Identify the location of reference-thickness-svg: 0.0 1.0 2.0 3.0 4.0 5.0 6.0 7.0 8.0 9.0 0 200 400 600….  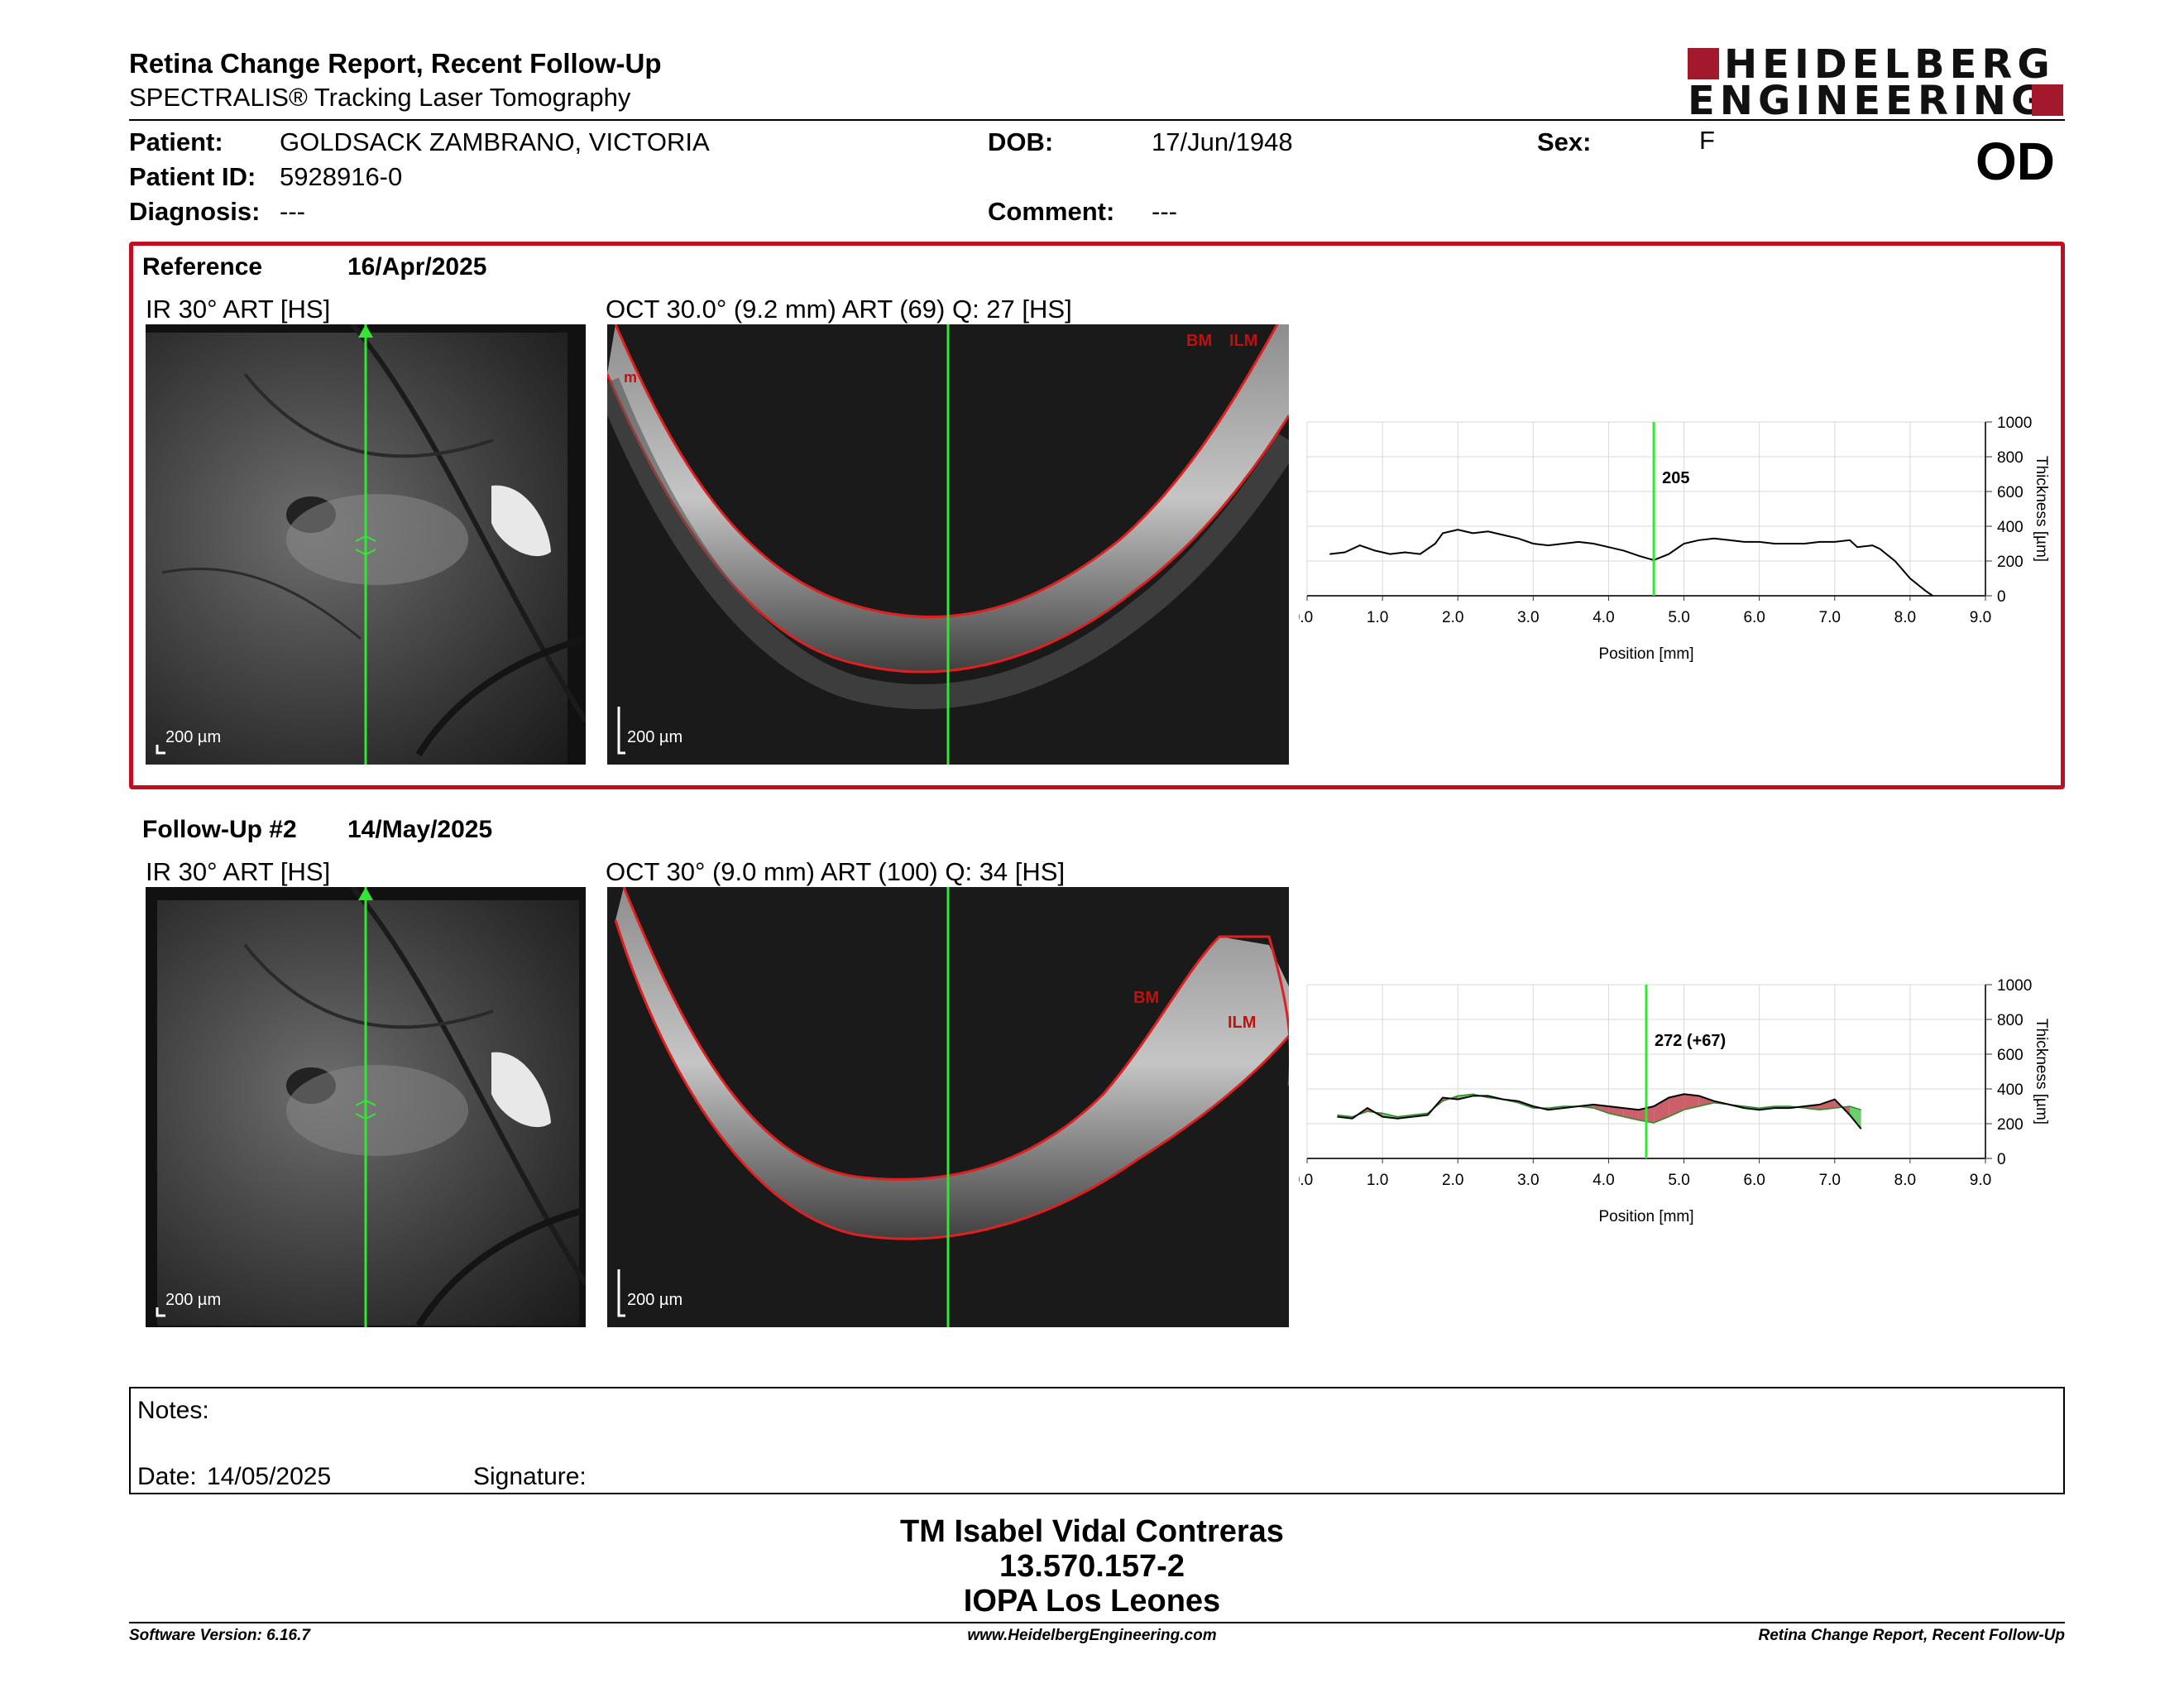
(1670, 539).